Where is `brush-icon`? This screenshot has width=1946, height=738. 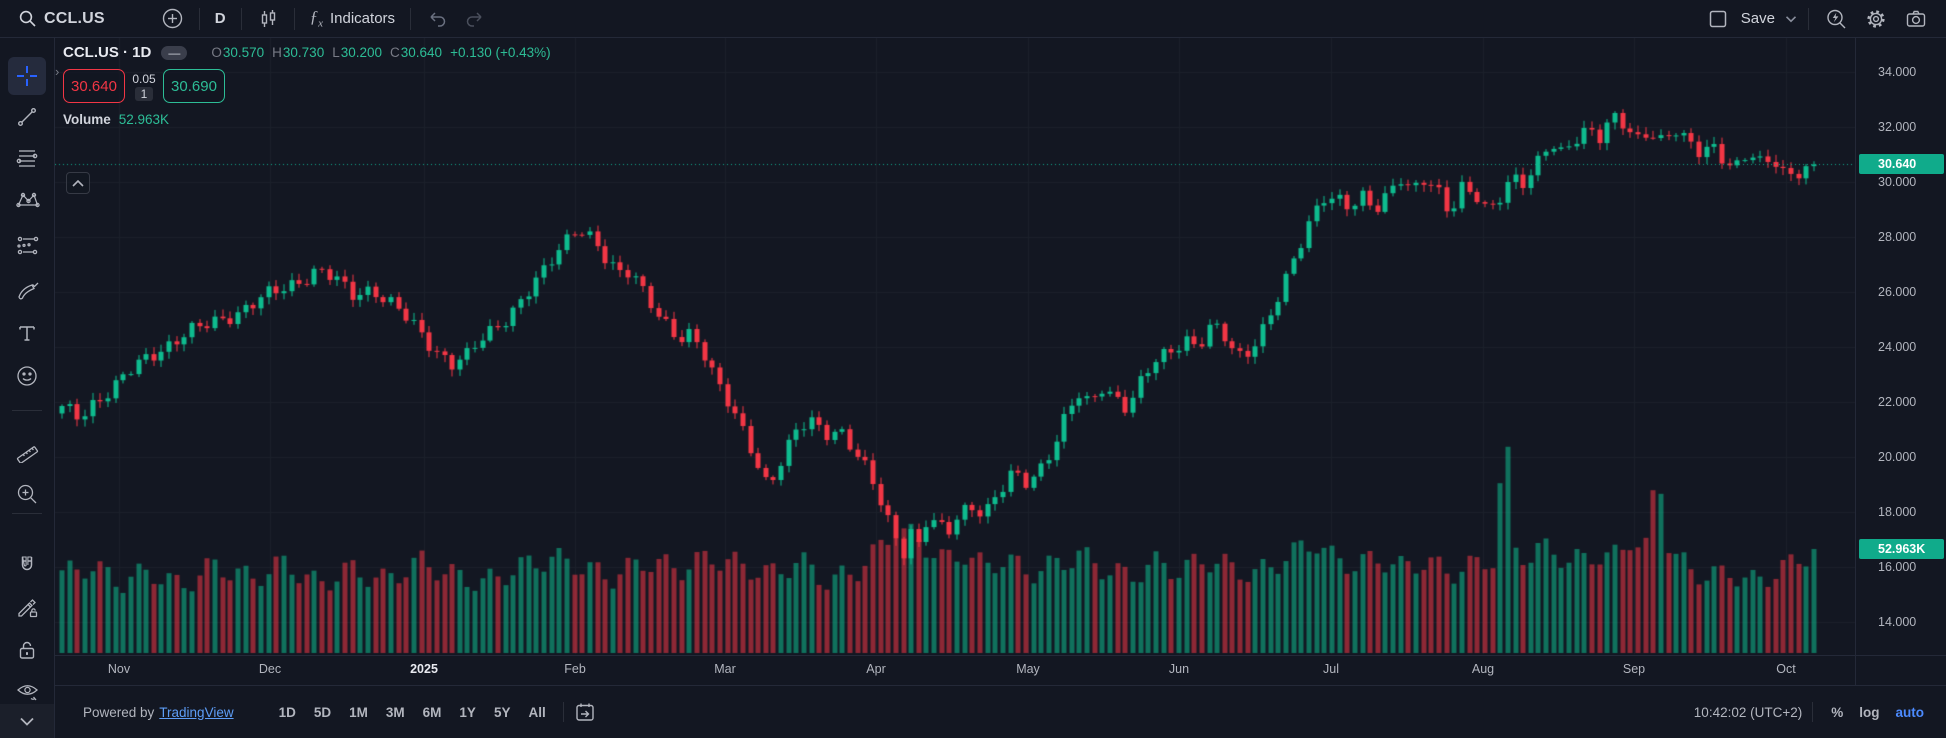 brush-icon is located at coordinates (27, 290).